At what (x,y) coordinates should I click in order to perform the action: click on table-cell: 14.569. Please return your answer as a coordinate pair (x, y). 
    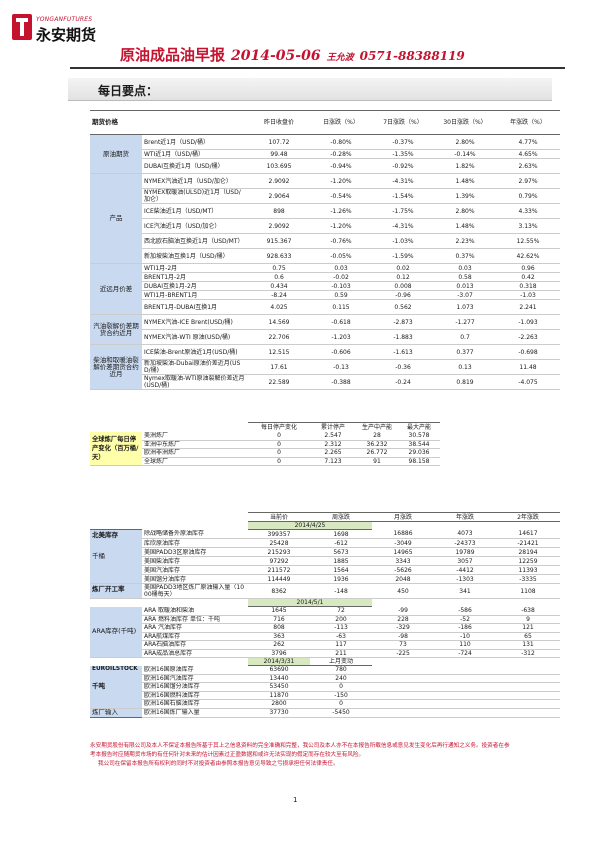
    Looking at the image, I should click on (279, 322).